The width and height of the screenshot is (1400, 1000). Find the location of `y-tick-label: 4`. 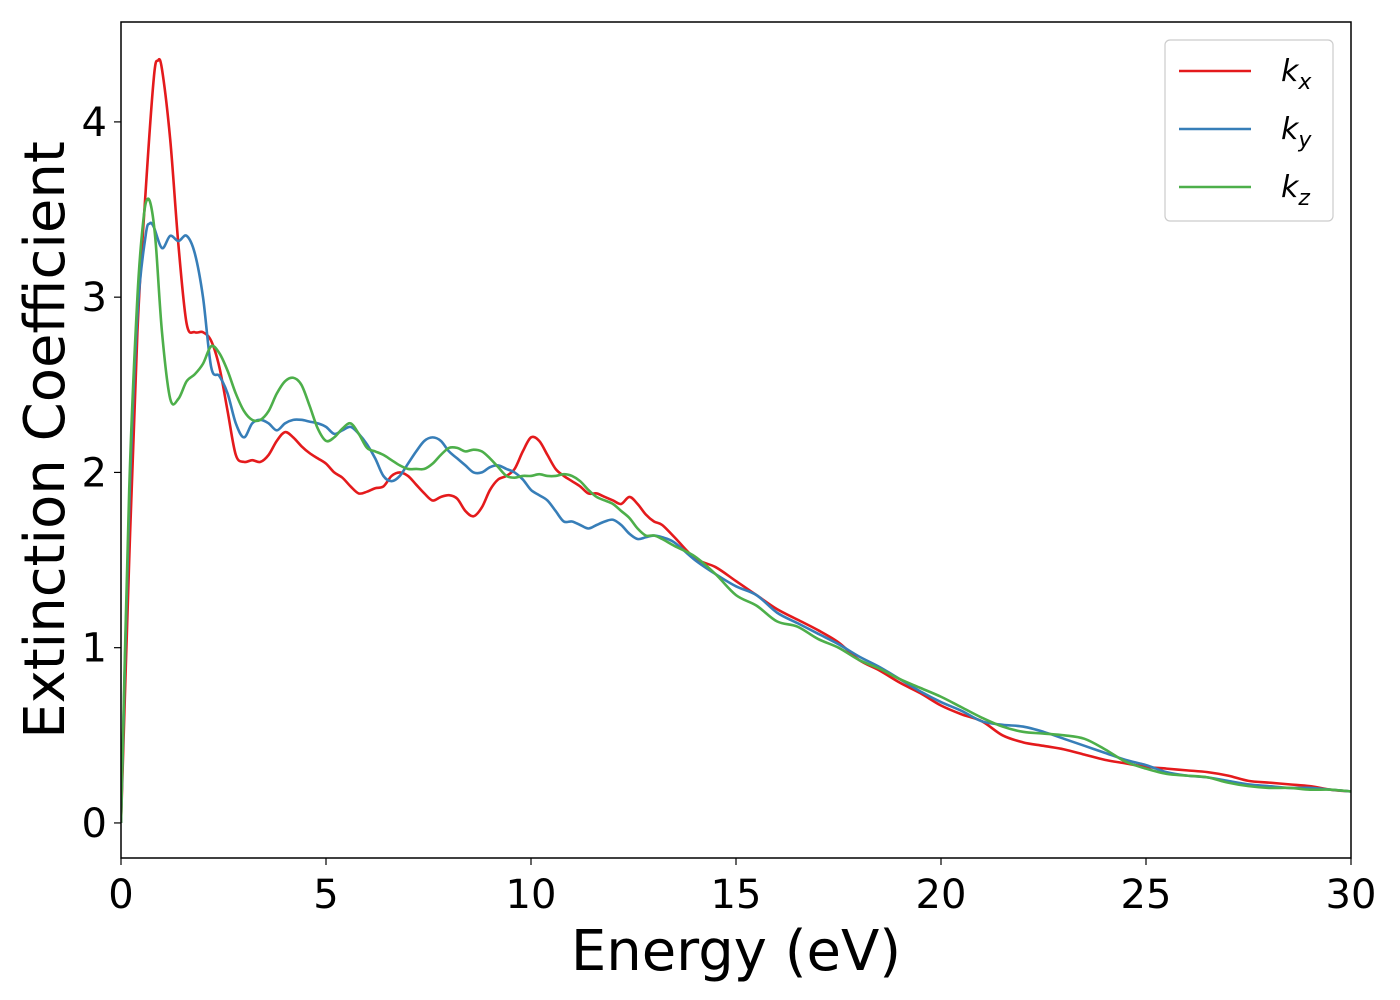

y-tick-label: 4 is located at coordinates (94, 123).